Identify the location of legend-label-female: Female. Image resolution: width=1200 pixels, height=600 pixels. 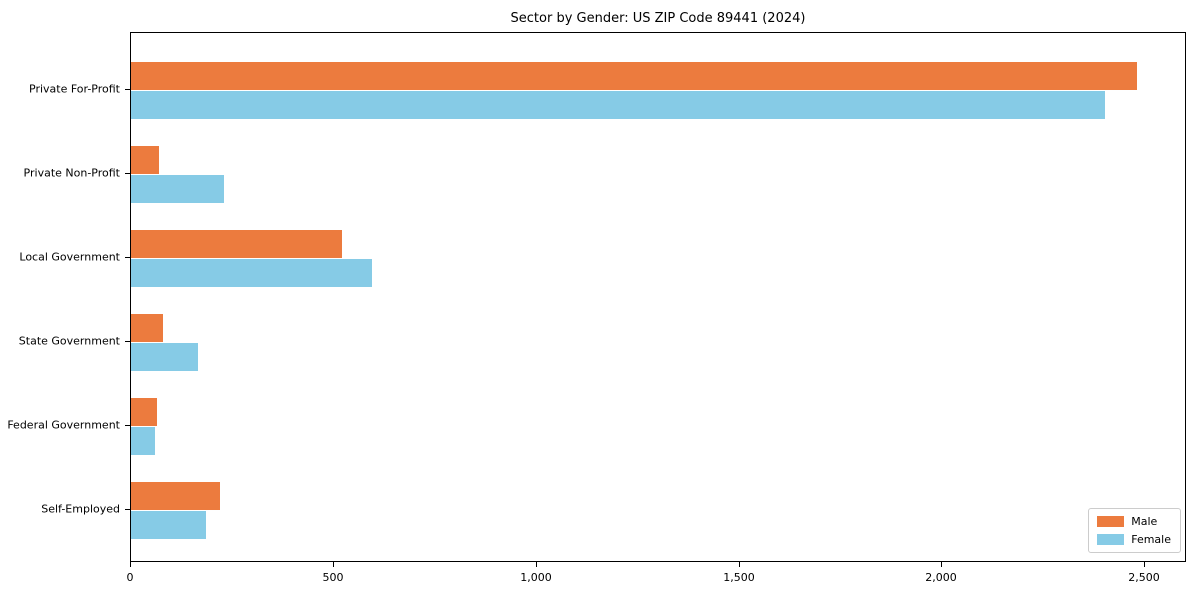
(1151, 539).